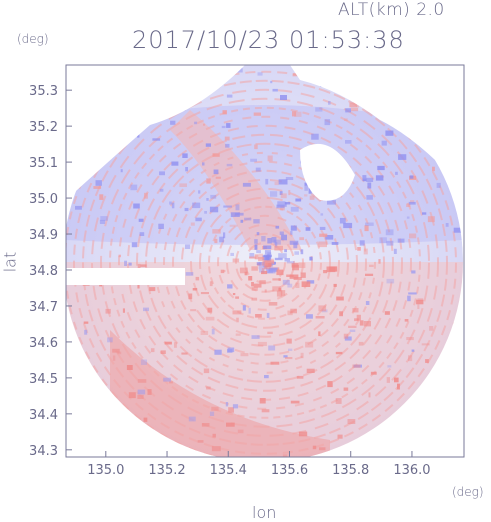 The height and width of the screenshot is (522, 491). What do you see at coordinates (391, 10) in the screenshot?
I see `altitude-label: ALT(km) 2.0` at bounding box center [391, 10].